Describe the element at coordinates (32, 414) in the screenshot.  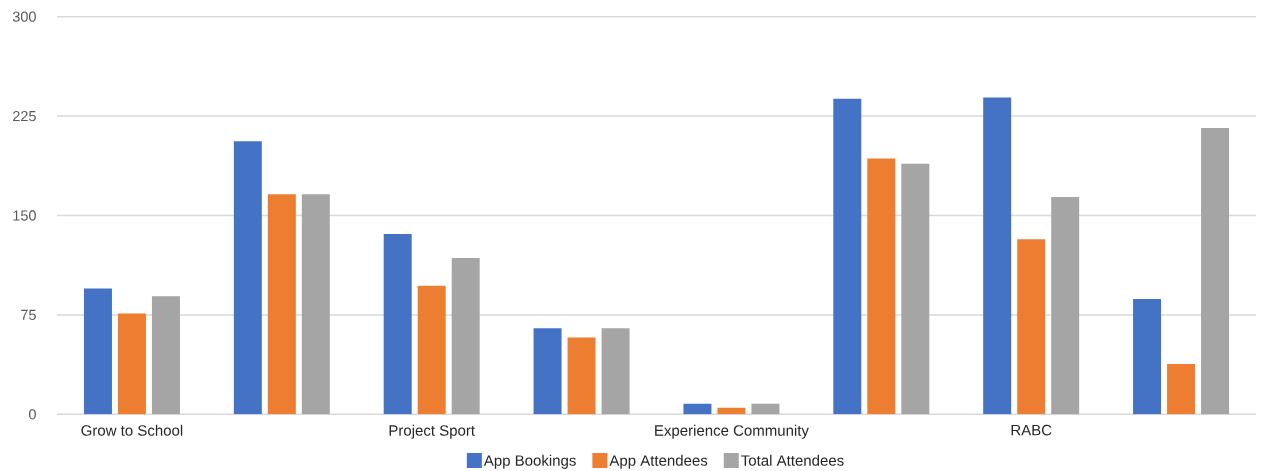
I see `y-tick-label: 0` at that location.